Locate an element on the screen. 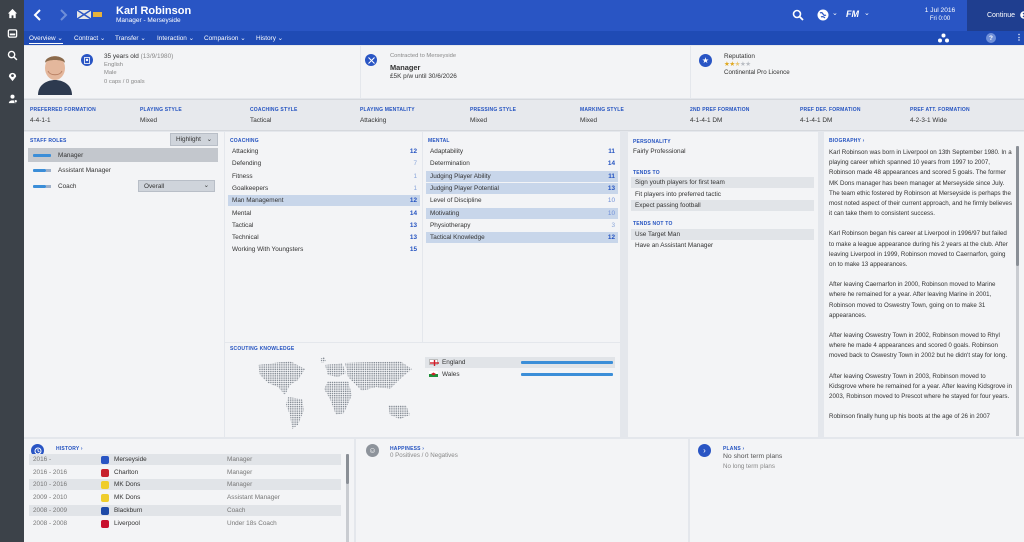  knowledge-row-wales: Wales is located at coordinates (520, 374).